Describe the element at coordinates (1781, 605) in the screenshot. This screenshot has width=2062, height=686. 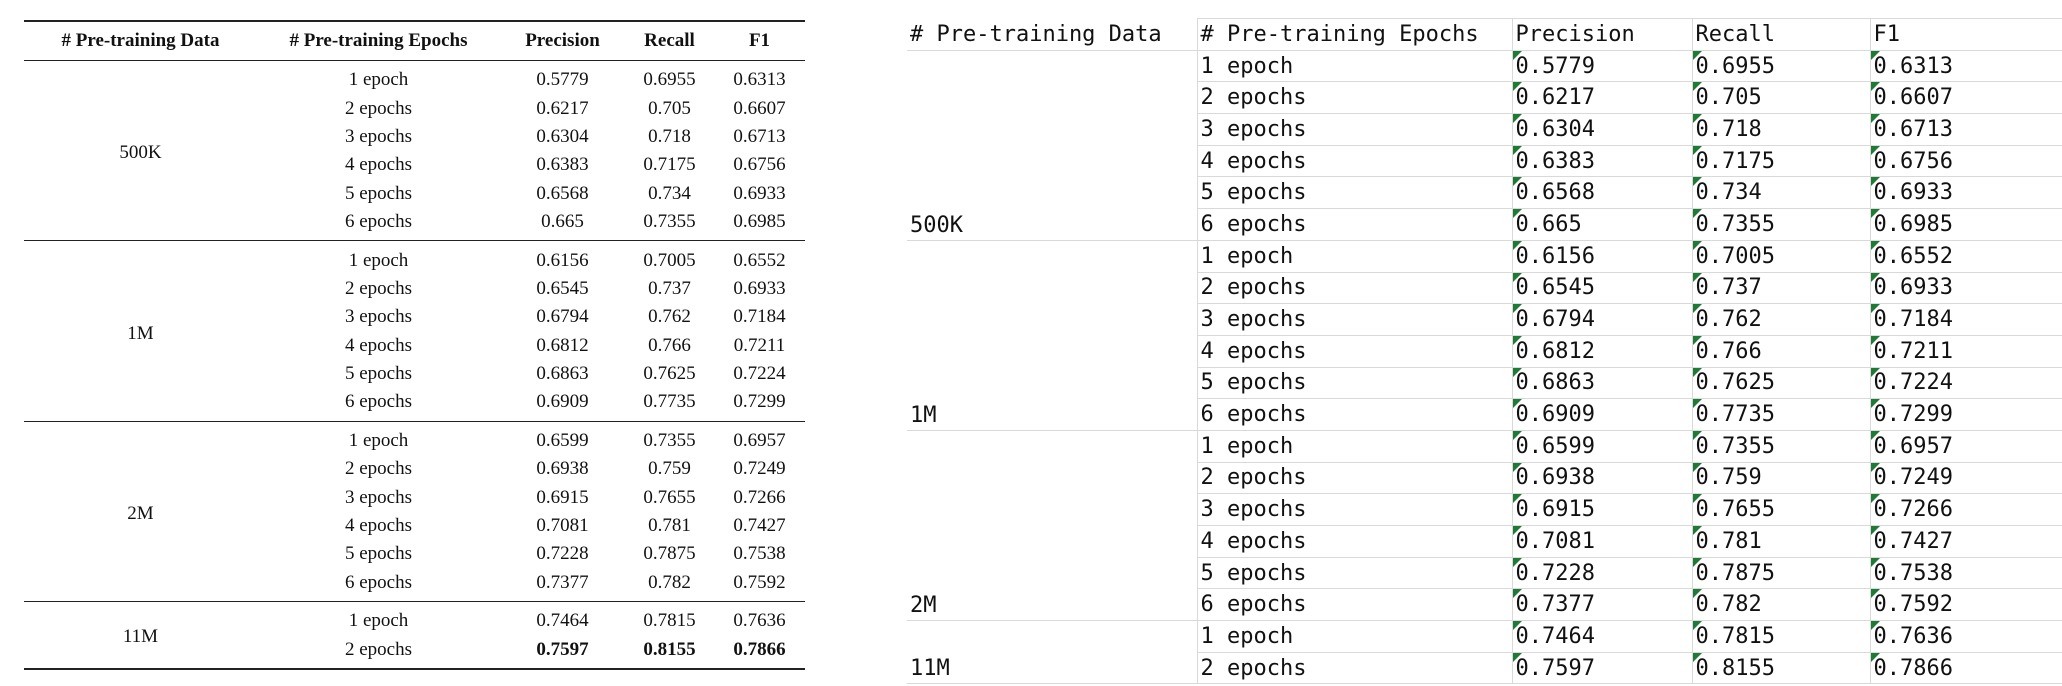
I see `metric-cell: 0.782` at that location.